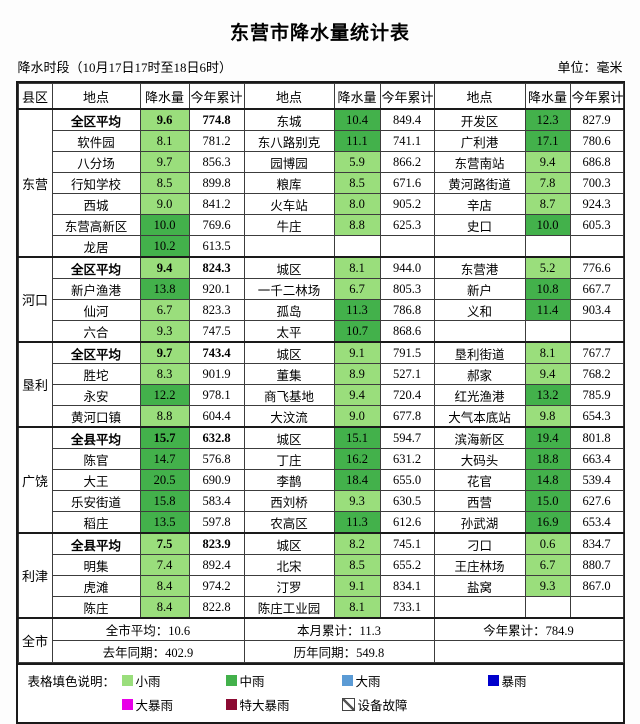  What do you see at coordinates (164, 225) in the screenshot?
I see `rainfall-value-cell: 10.0` at bounding box center [164, 225].